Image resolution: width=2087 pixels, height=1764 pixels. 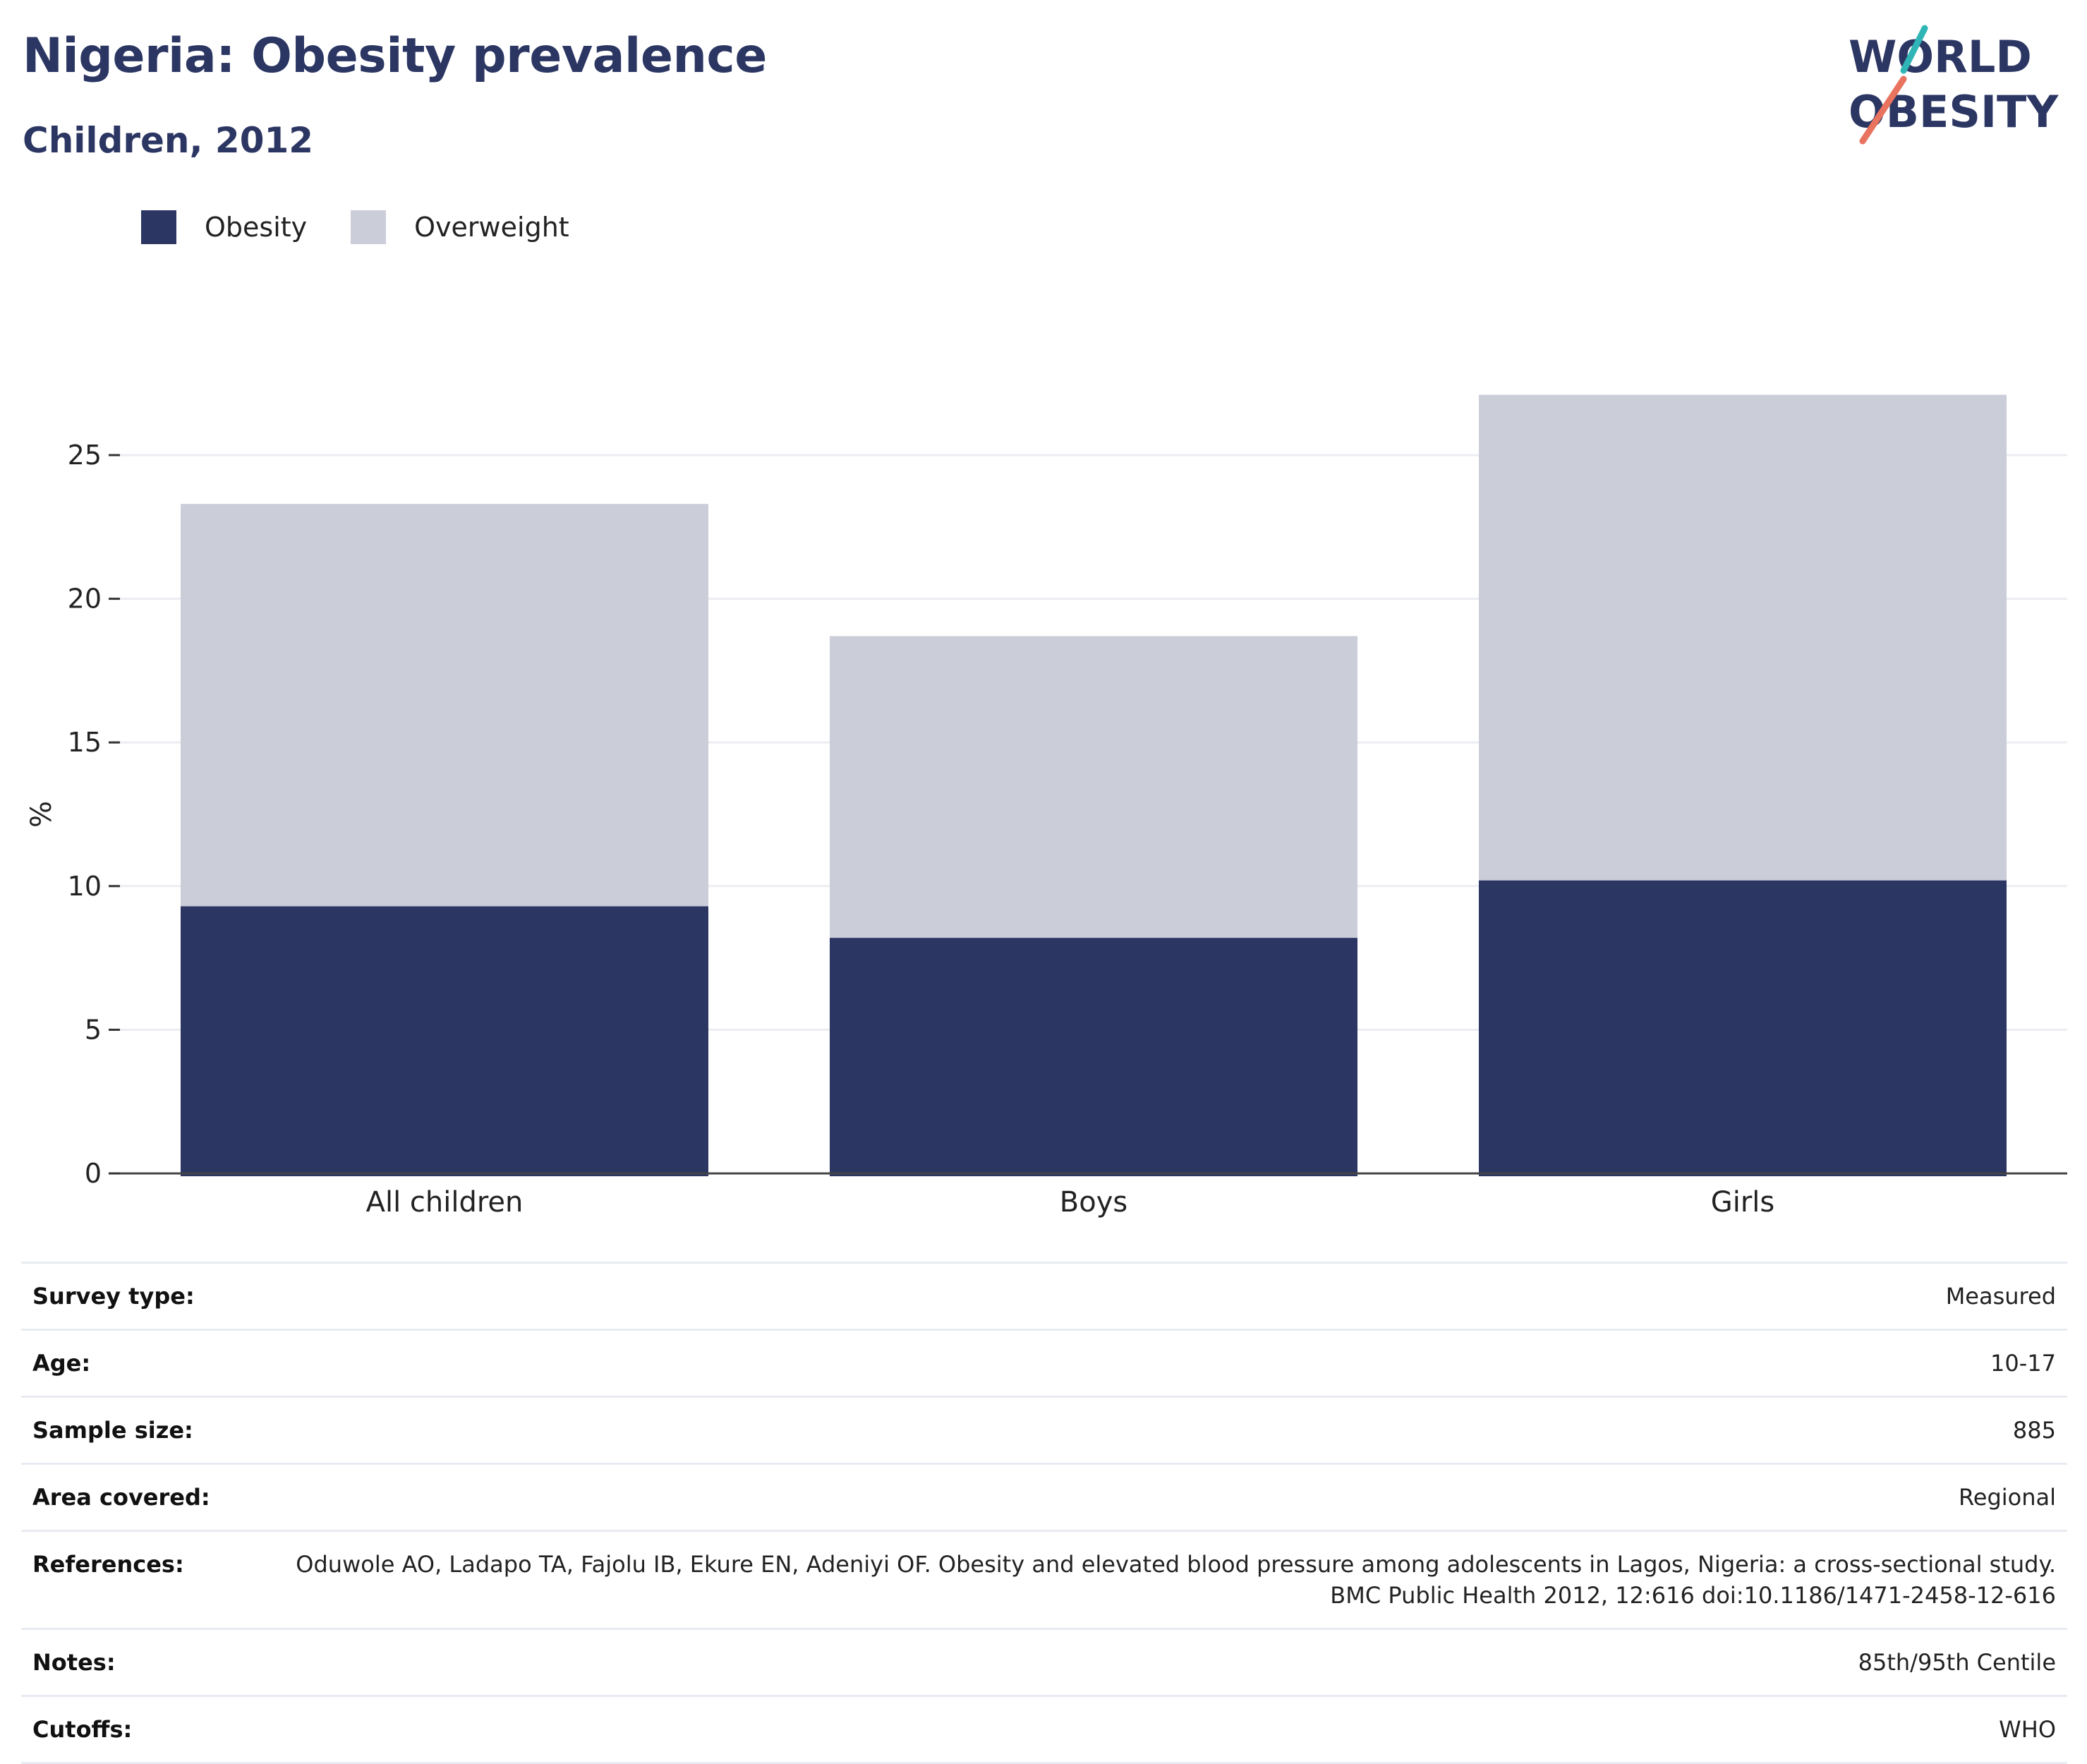 I want to click on legend-item-obesity: Obesity, so click(x=224, y=227).